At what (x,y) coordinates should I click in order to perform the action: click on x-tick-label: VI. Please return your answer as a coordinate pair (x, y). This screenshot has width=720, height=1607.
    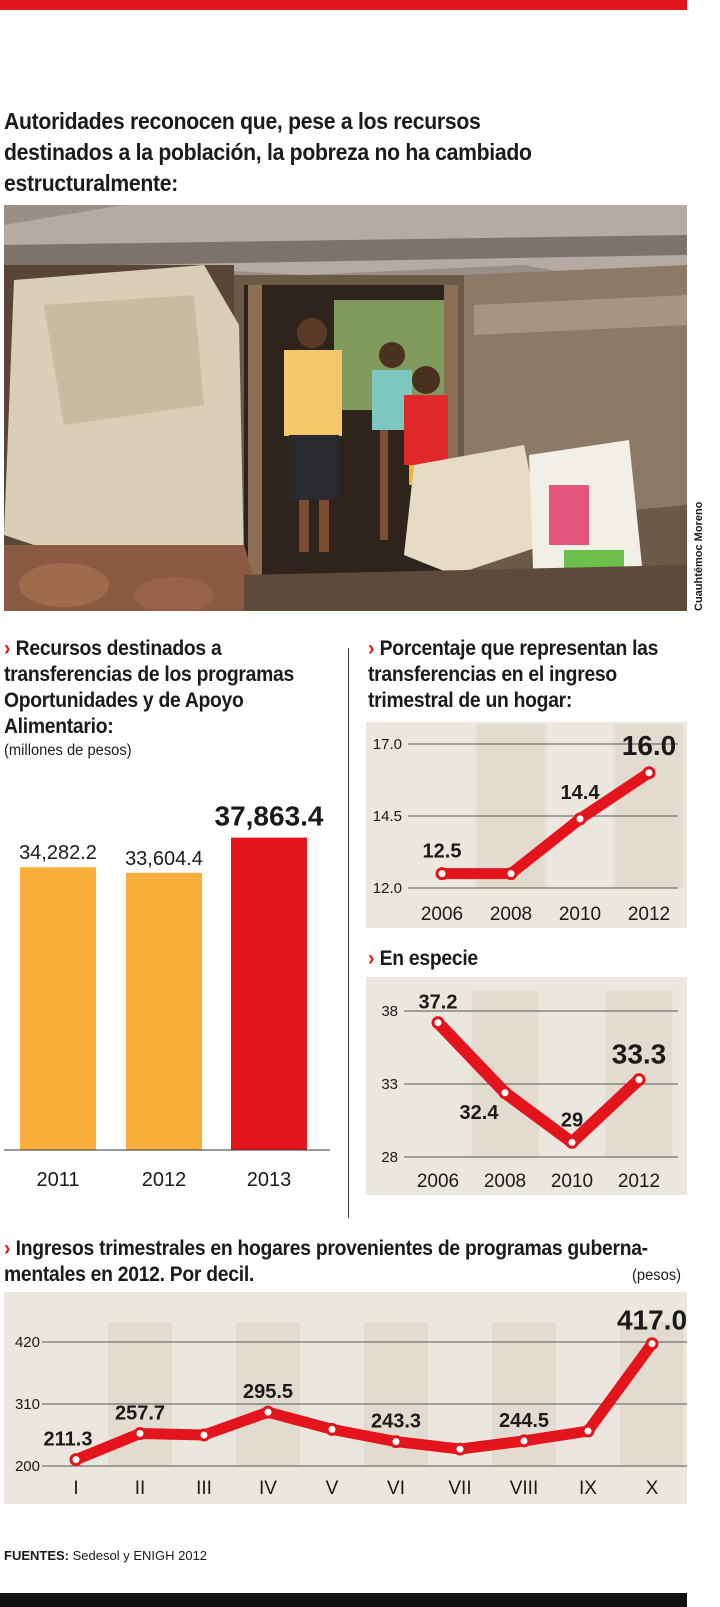
    Looking at the image, I should click on (396, 1488).